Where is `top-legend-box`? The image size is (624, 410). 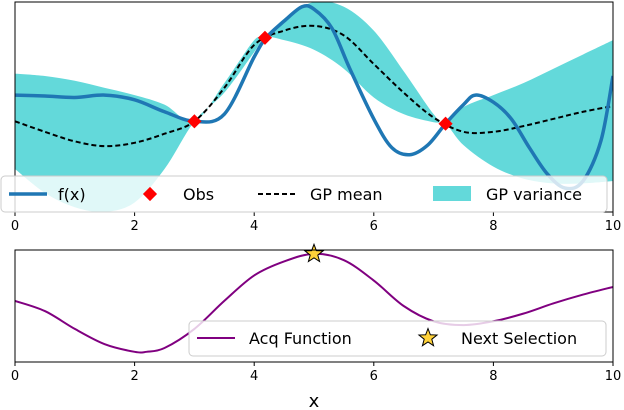 top-legend-box is located at coordinates (304, 194).